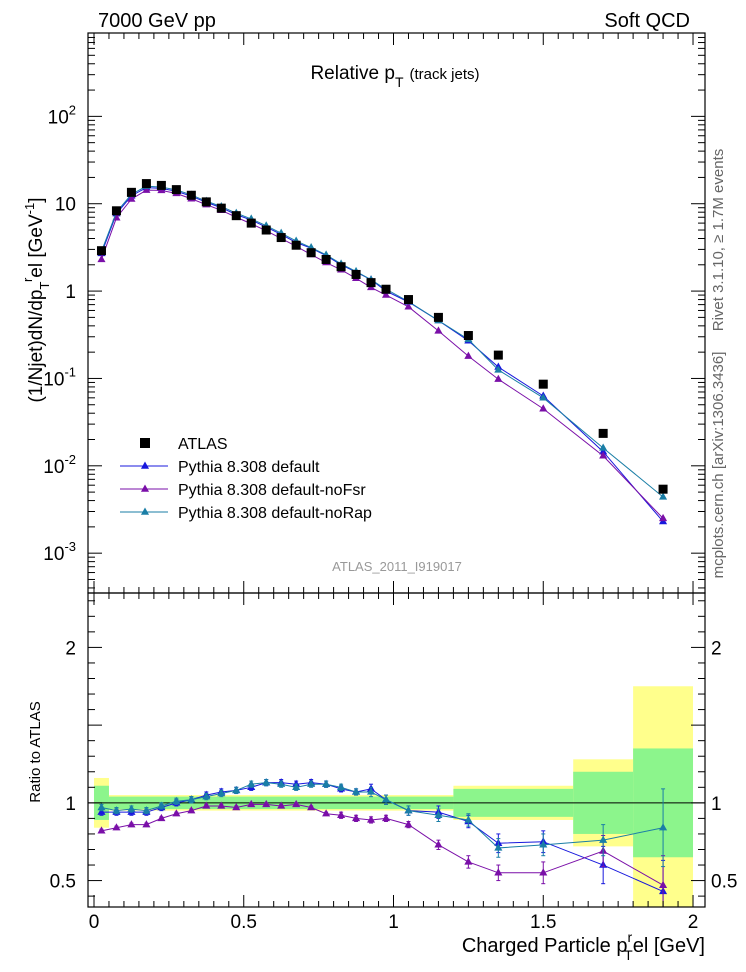 The width and height of the screenshot is (746, 972). Describe the element at coordinates (70, 292) in the screenshot. I see `main-y-tick-label: 1` at that location.